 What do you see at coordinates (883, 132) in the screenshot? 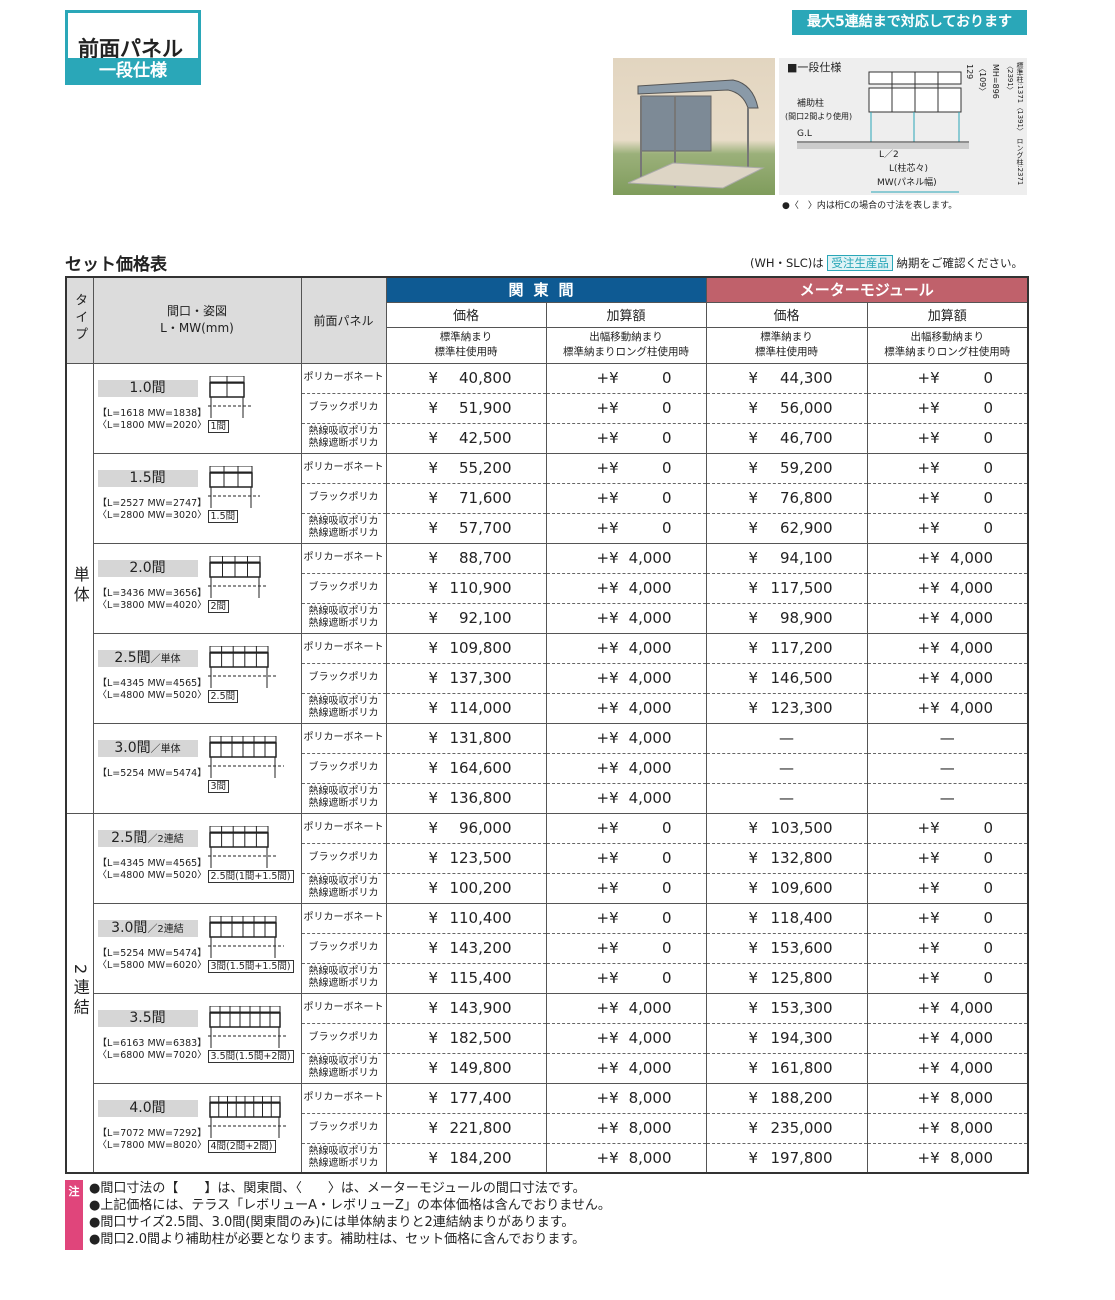
I see `dimension-drawing` at bounding box center [883, 132].